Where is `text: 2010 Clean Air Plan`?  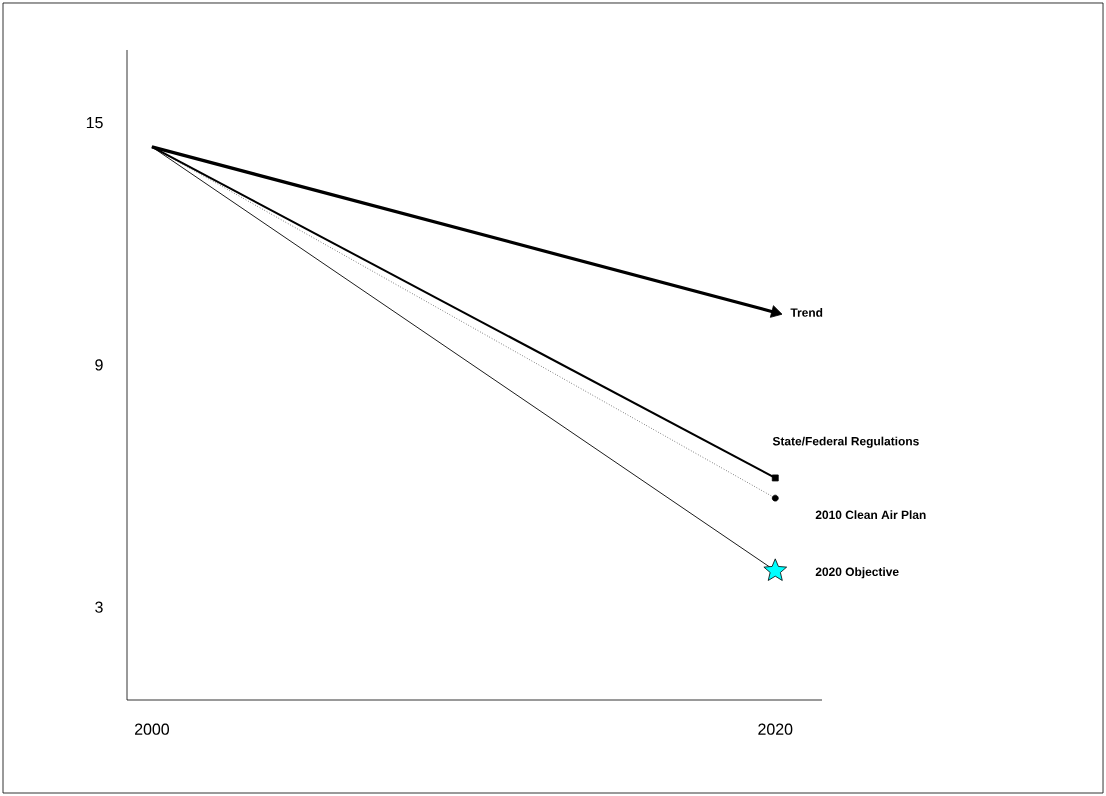
text: 2010 Clean Air Plan is located at coordinates (870, 515).